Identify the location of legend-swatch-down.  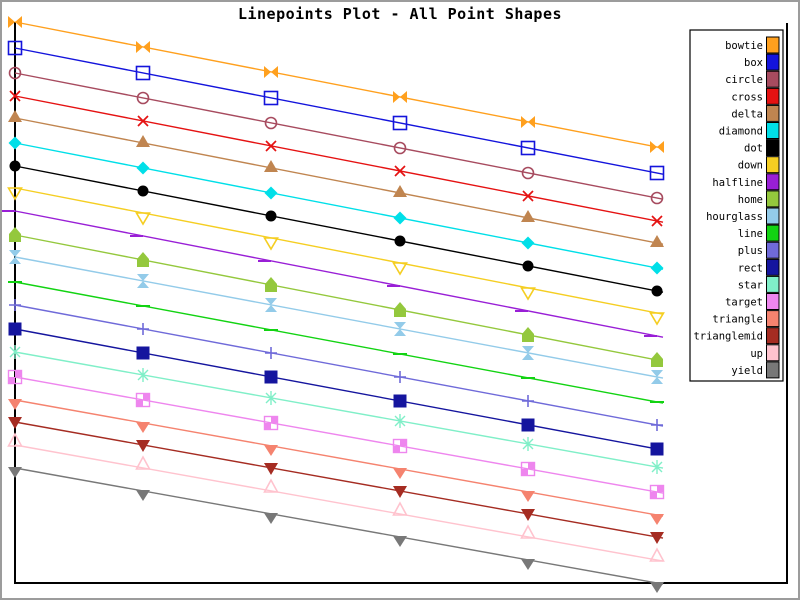
(773, 165).